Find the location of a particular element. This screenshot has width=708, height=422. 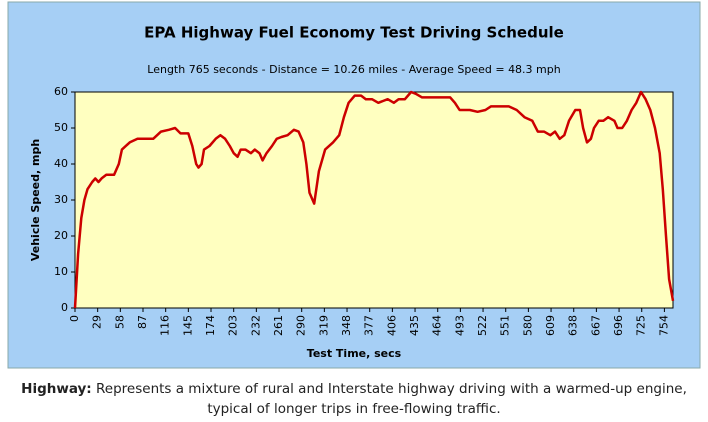

x-tick-label: 464 is located at coordinates (437, 325).